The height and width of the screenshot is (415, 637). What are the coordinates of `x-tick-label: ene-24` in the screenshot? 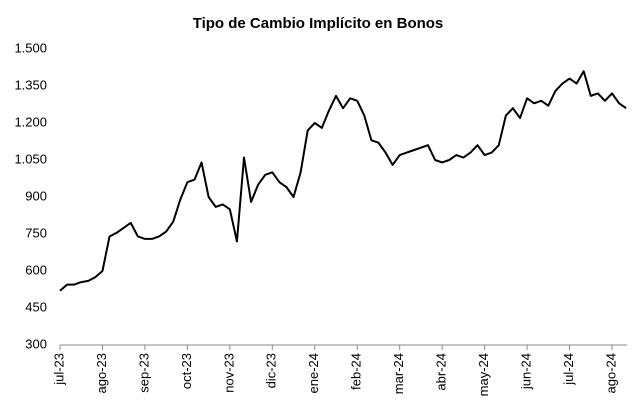 It's located at (313, 373).